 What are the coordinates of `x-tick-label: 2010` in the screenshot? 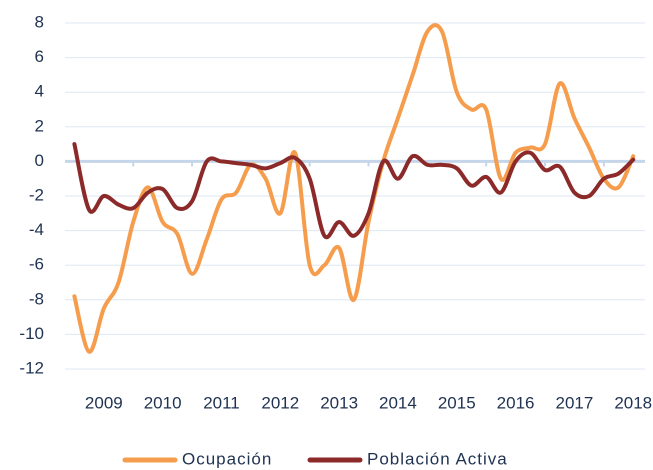 It's located at (163, 402).